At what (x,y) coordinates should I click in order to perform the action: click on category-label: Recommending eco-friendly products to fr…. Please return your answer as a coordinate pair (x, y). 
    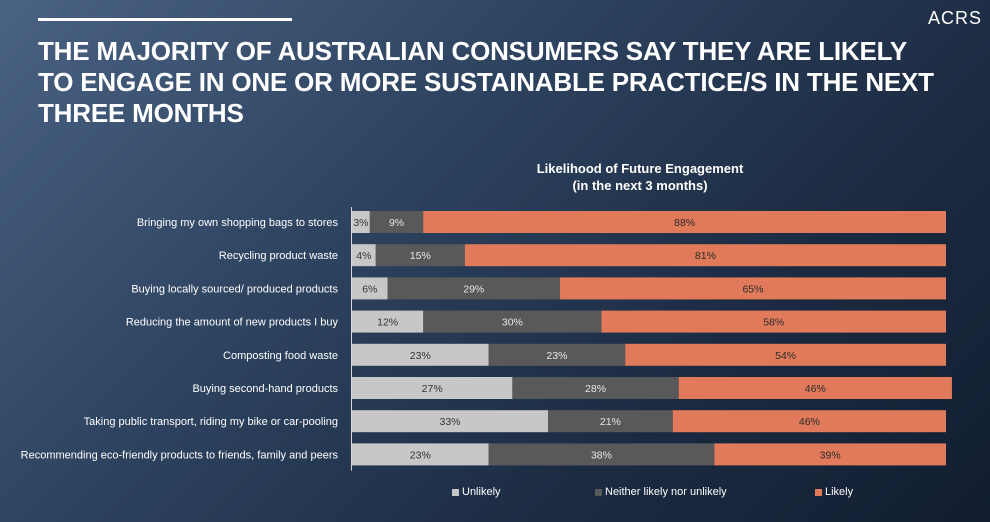
    Looking at the image, I should click on (180, 455).